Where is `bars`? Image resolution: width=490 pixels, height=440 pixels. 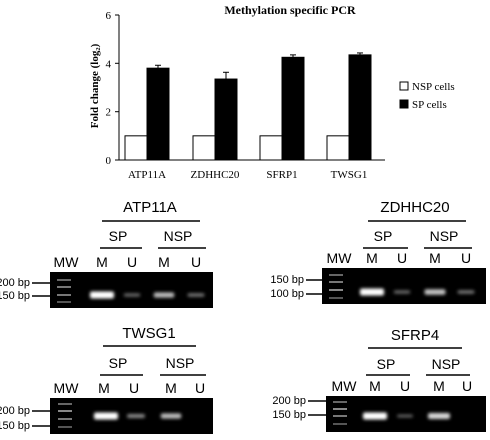
bars is located at coordinates (248, 106).